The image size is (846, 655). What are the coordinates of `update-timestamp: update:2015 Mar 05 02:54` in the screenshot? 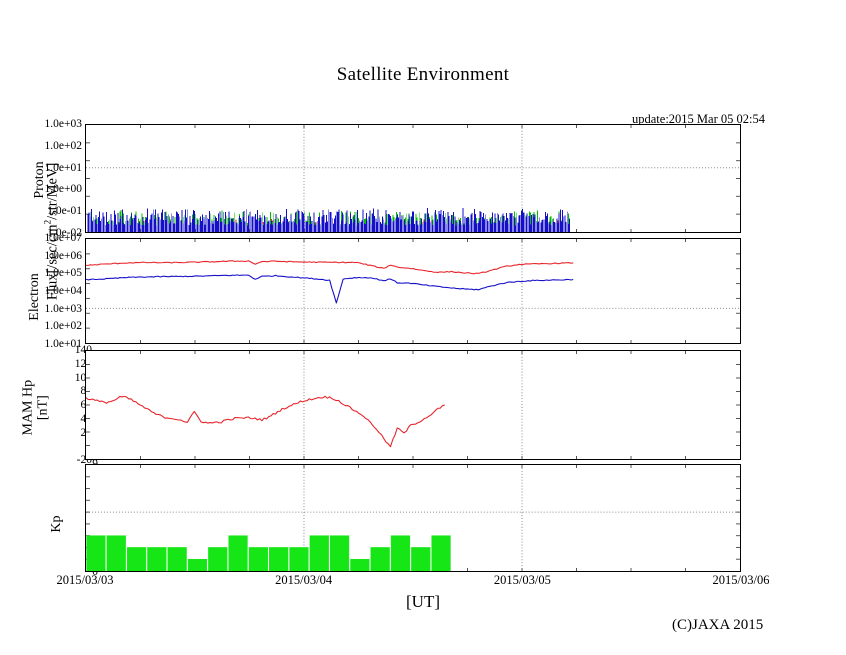 It's located at (698, 119).